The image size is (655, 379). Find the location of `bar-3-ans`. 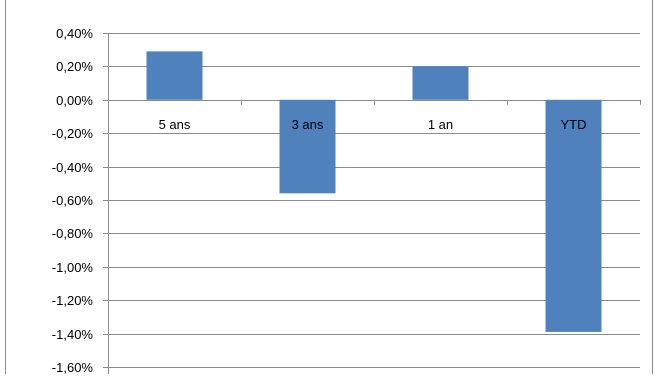

bar-3-ans is located at coordinates (307, 146).